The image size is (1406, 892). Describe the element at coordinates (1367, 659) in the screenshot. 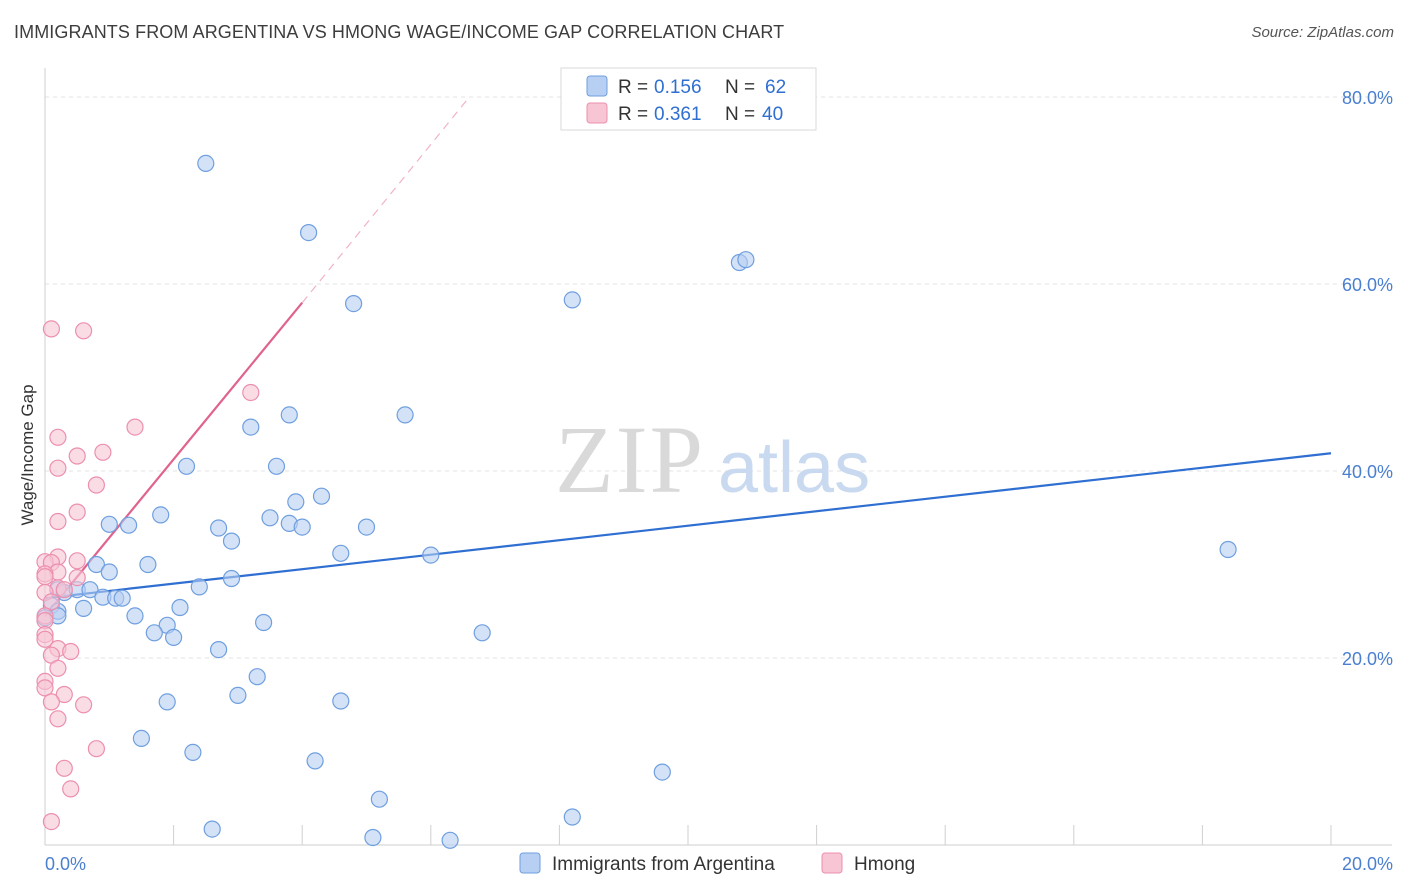

I see `y-tick-label-20: 20.0%` at that location.